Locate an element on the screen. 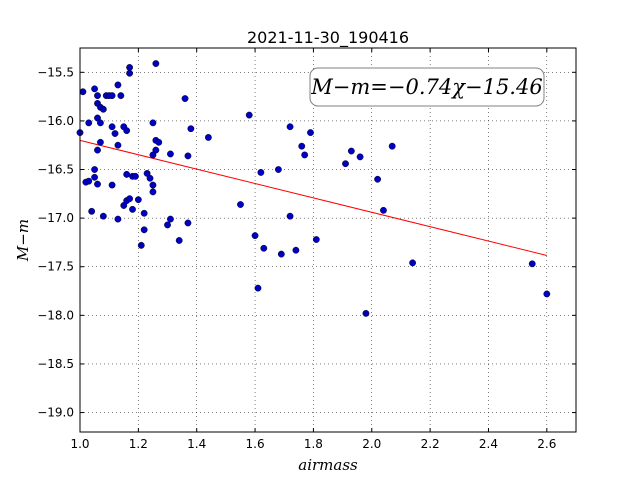 The image size is (640, 480). x-tick-label: 2.6 is located at coordinates (546, 444).